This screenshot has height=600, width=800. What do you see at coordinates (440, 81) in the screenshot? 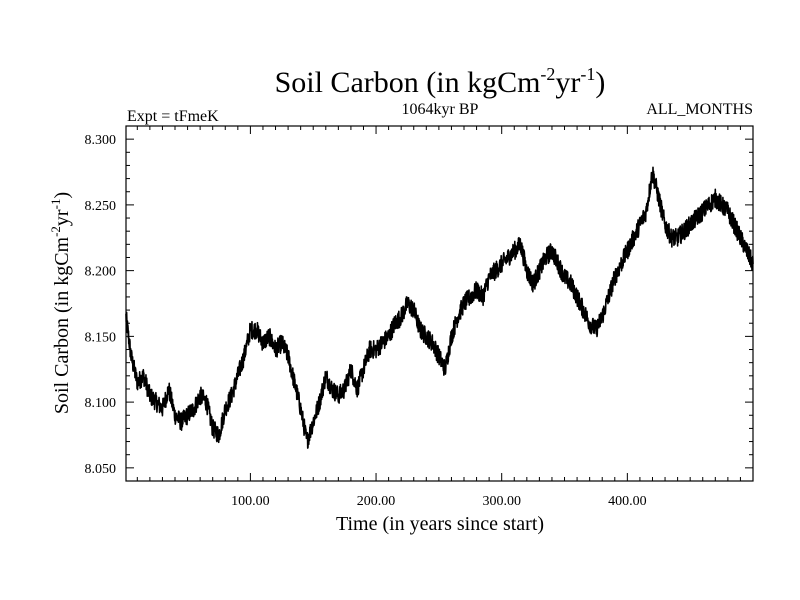
I see `chart-title: Soil Carbon (in kgCm-2yr-1)` at bounding box center [440, 81].